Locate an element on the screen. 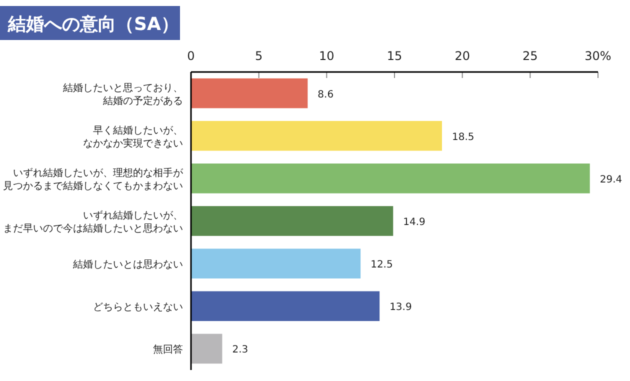 The height and width of the screenshot is (381, 630). data-label: 8.6 is located at coordinates (326, 94).